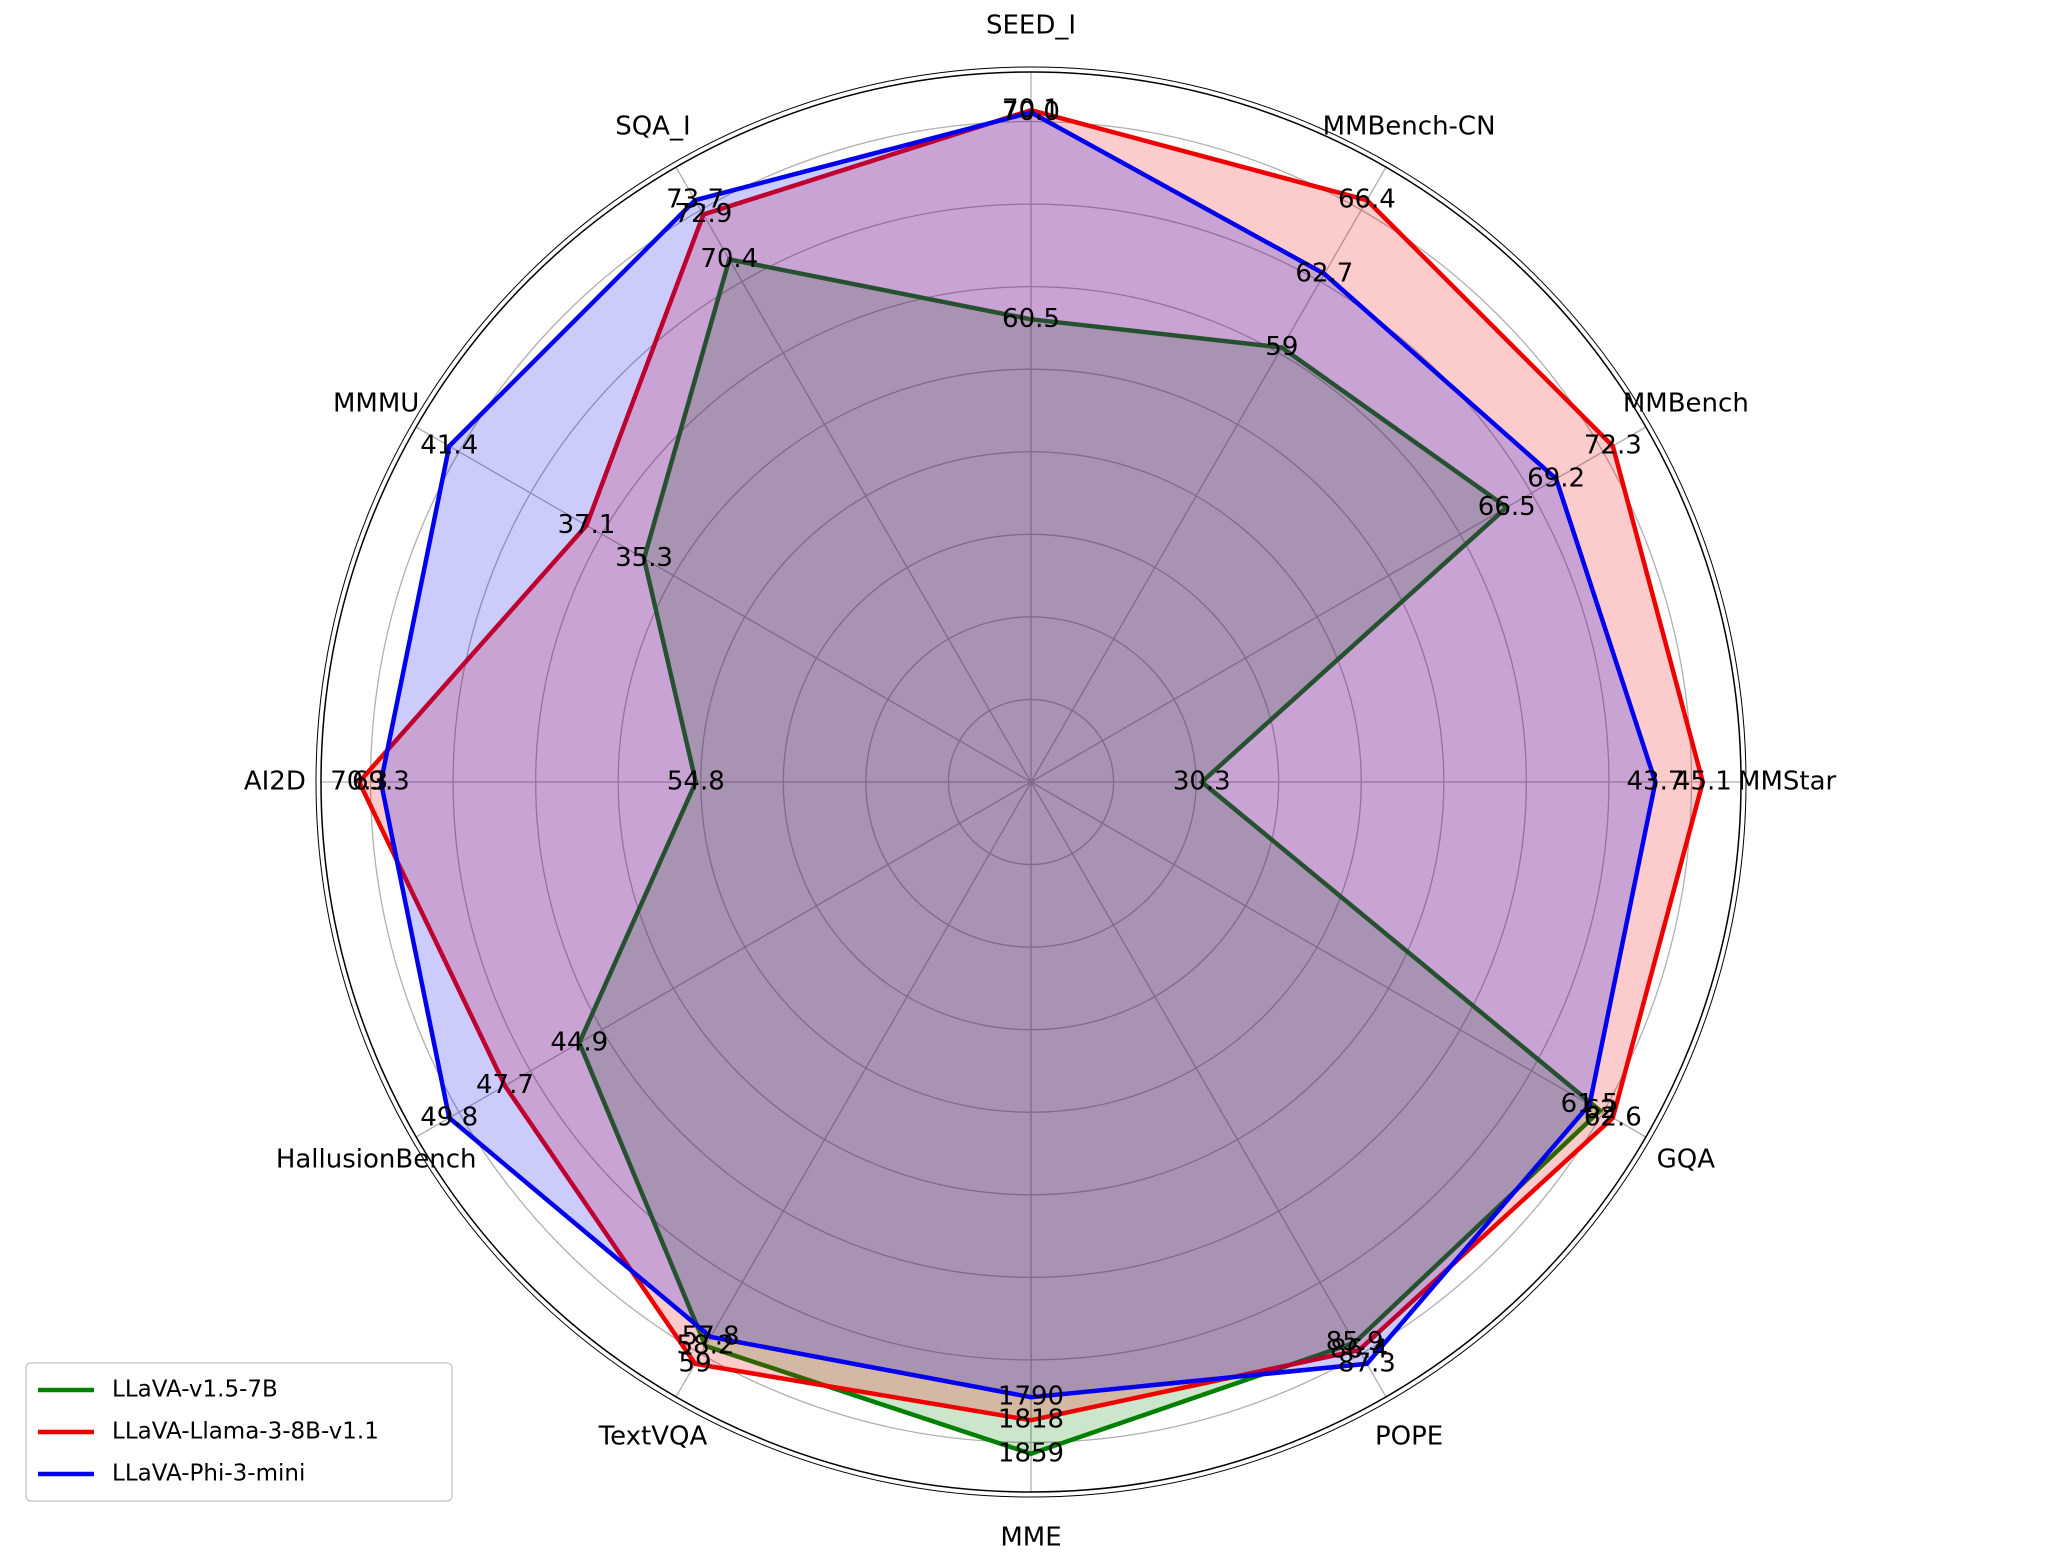 The height and width of the screenshot is (1554, 2050). What do you see at coordinates (1655, 782) in the screenshot?
I see `value-label: 43.7` at bounding box center [1655, 782].